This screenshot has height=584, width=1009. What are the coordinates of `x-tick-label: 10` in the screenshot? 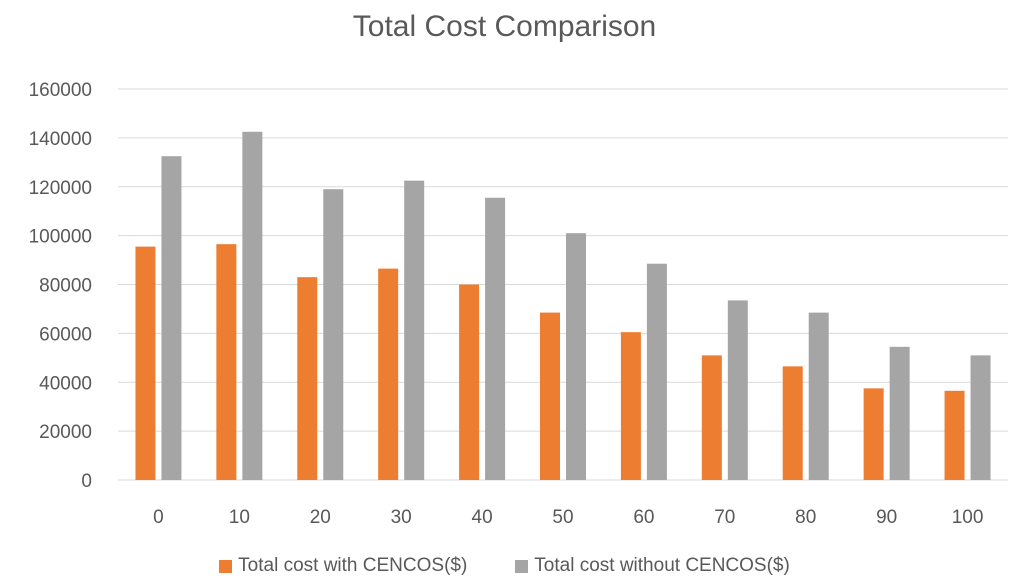 It's located at (239, 517).